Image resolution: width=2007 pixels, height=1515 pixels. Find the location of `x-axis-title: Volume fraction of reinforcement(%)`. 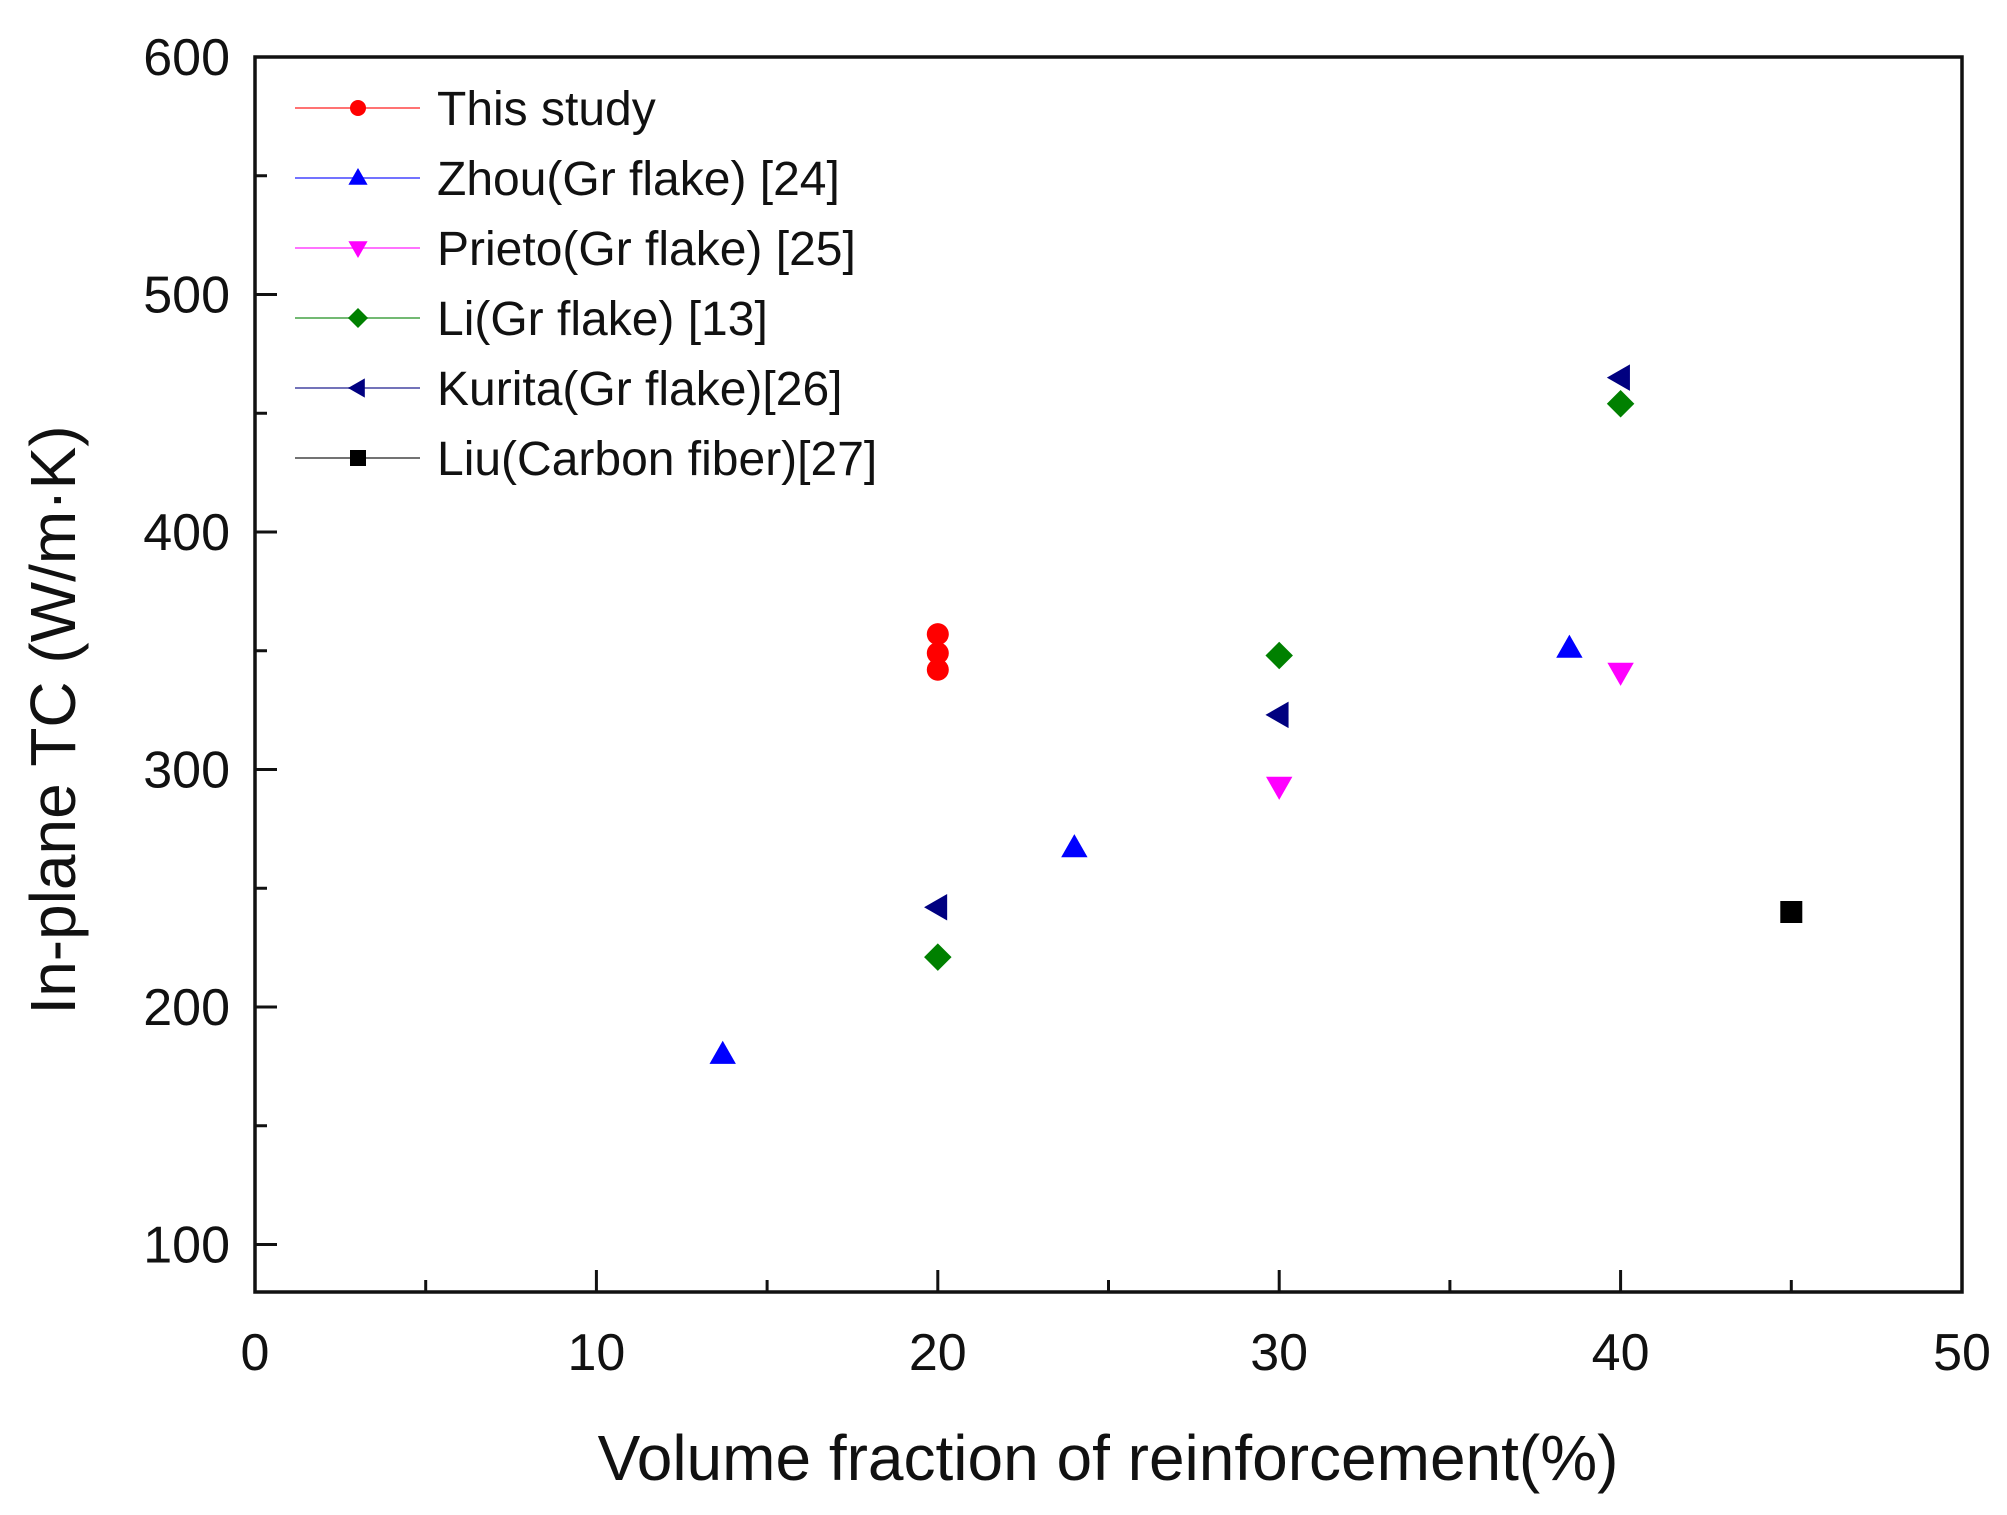

x-axis-title: Volume fraction of reinforcement(%) is located at coordinates (1108, 1458).